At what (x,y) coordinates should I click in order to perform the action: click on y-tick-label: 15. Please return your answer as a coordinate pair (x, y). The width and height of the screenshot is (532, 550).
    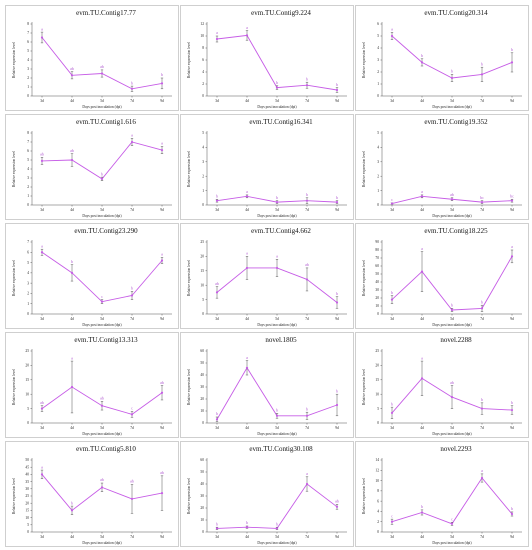
    Looking at the image, I should click on (202, 271).